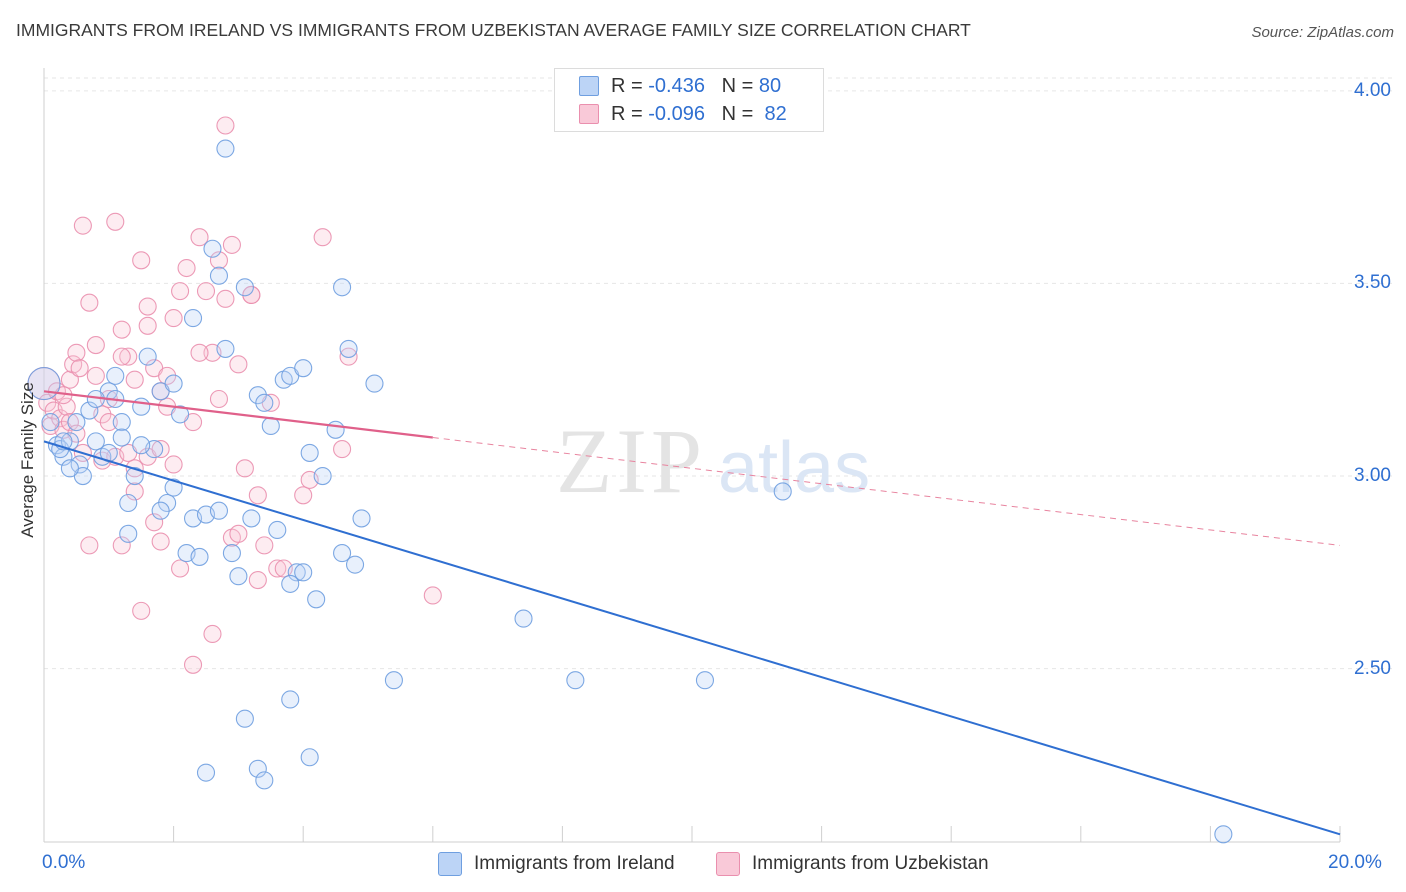  I want to click on bottom-legend-ireland: Immigrants from Ireland, so click(556, 864).